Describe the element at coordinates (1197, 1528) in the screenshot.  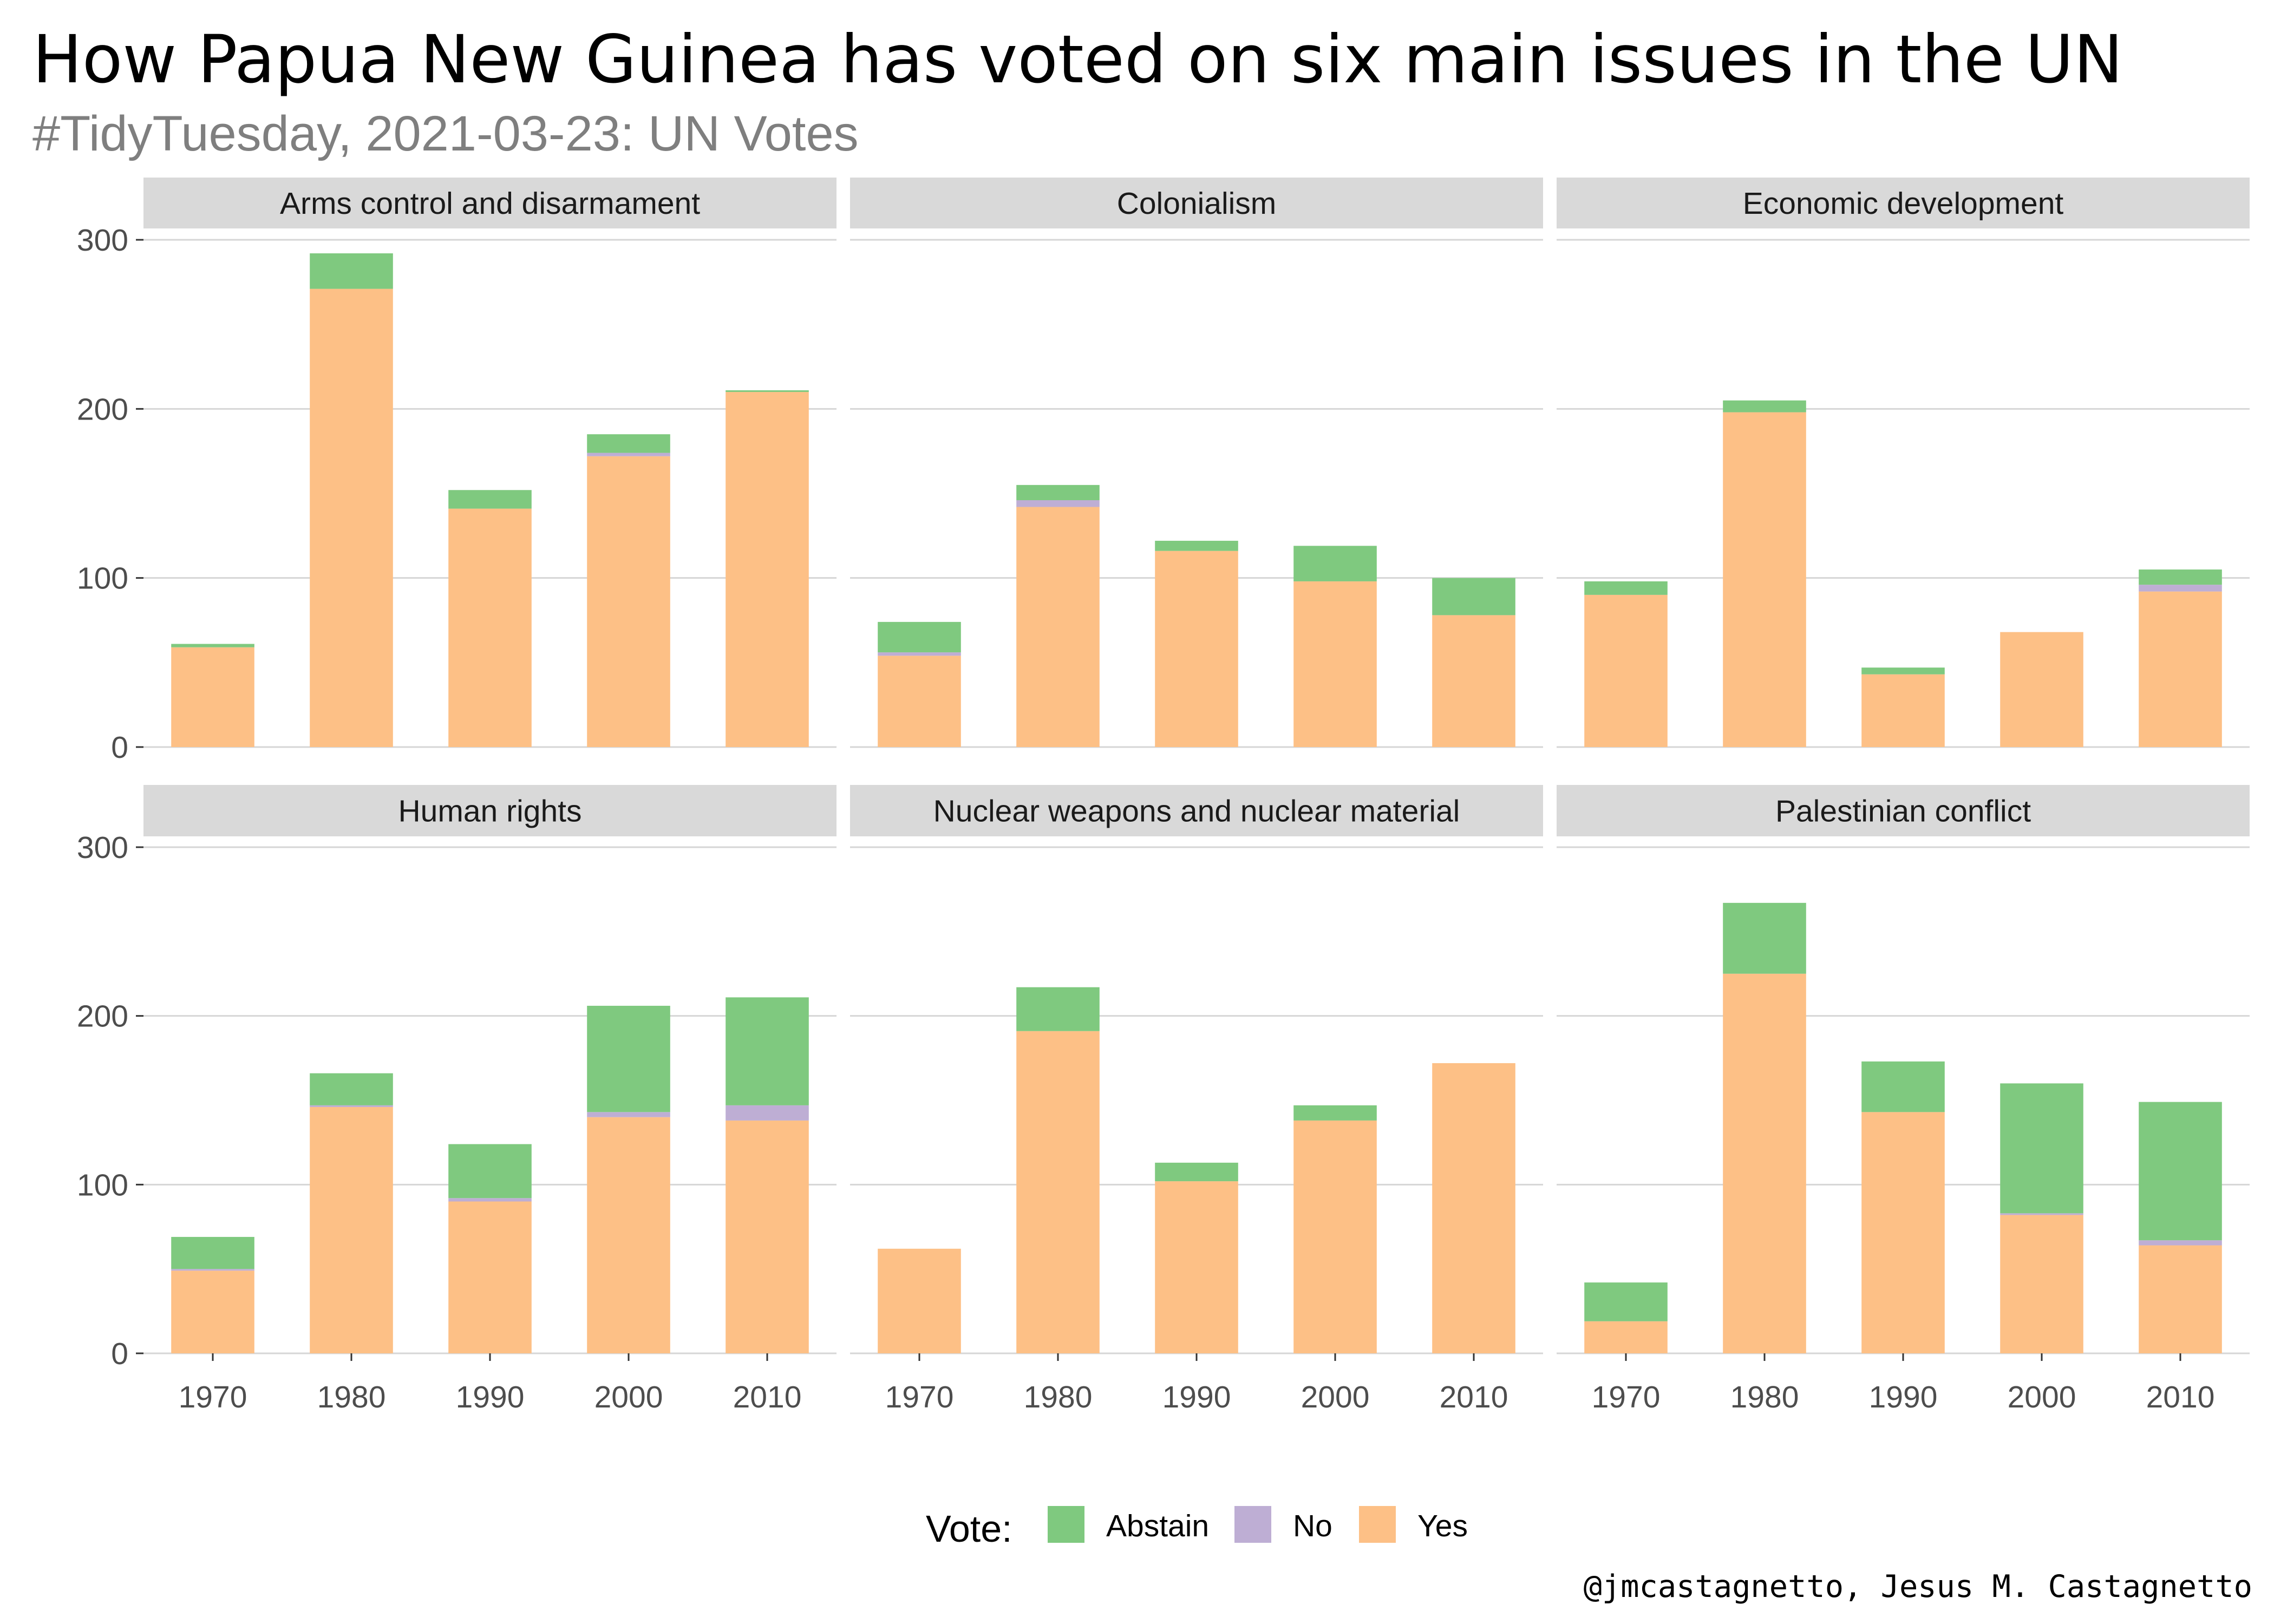
I see `legend: Vote: Abstain No Yes` at that location.